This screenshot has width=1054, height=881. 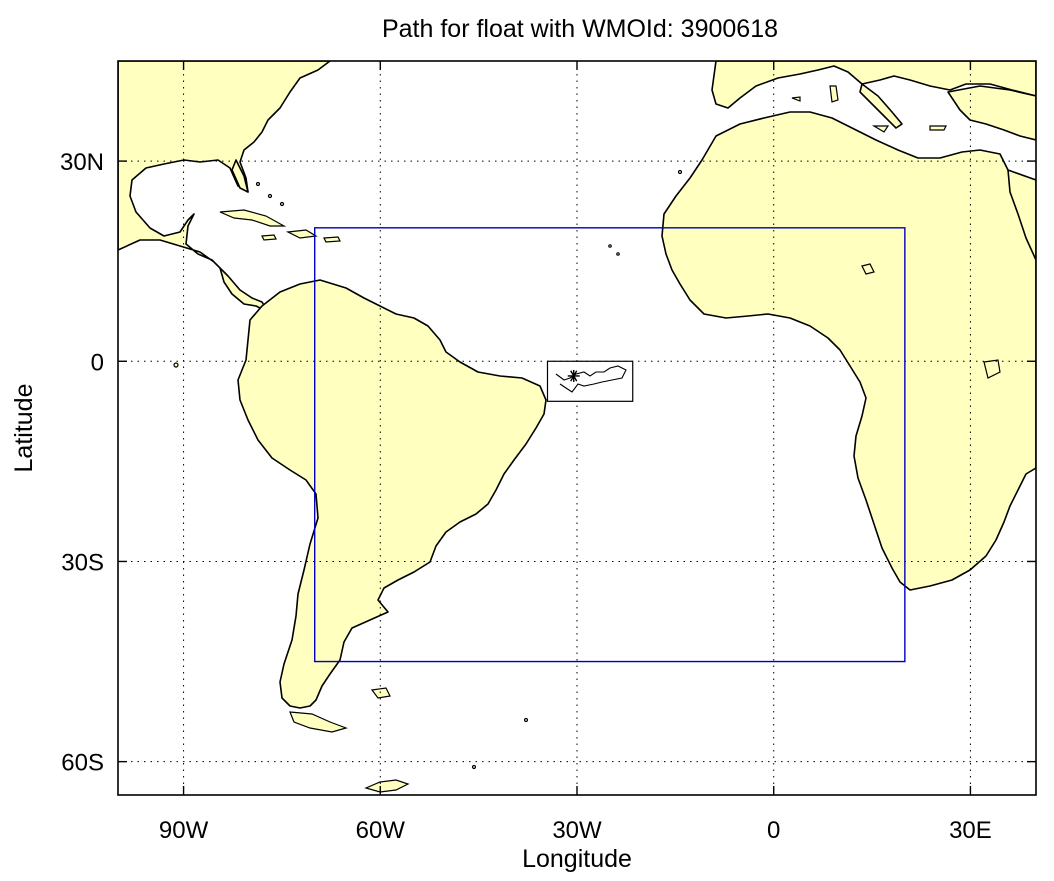 What do you see at coordinates (577, 859) in the screenshot?
I see `x-axis-label: Longitude` at bounding box center [577, 859].